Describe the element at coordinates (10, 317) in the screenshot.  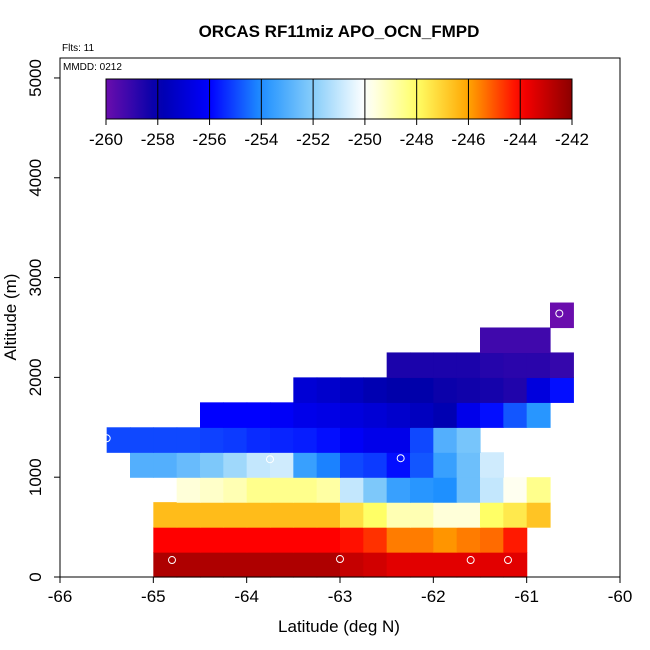
I see `y-axis-title: Altitude (m)` at that location.